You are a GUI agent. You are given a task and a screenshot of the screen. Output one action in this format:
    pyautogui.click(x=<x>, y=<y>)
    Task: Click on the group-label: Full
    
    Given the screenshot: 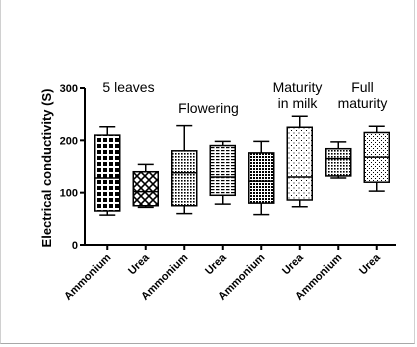 What is the action you would take?
    pyautogui.click(x=362, y=87)
    